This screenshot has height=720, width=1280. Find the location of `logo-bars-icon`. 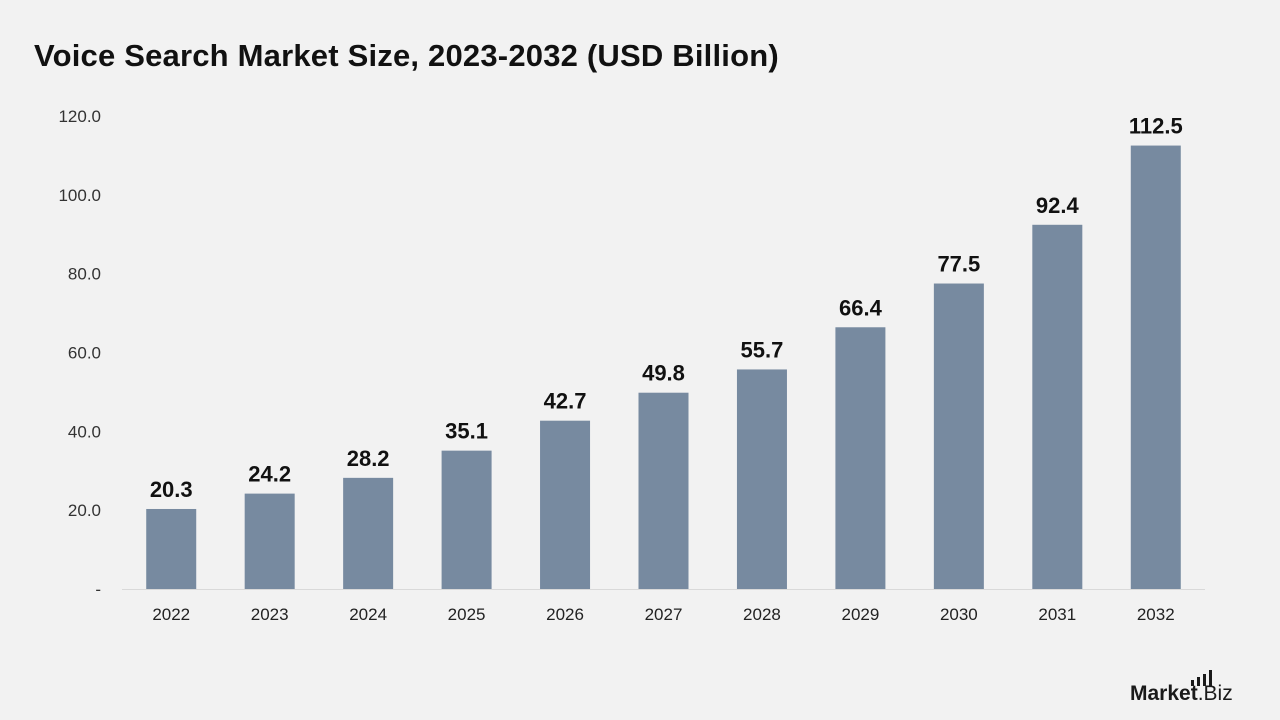

logo-bars-icon is located at coordinates (1201, 678).